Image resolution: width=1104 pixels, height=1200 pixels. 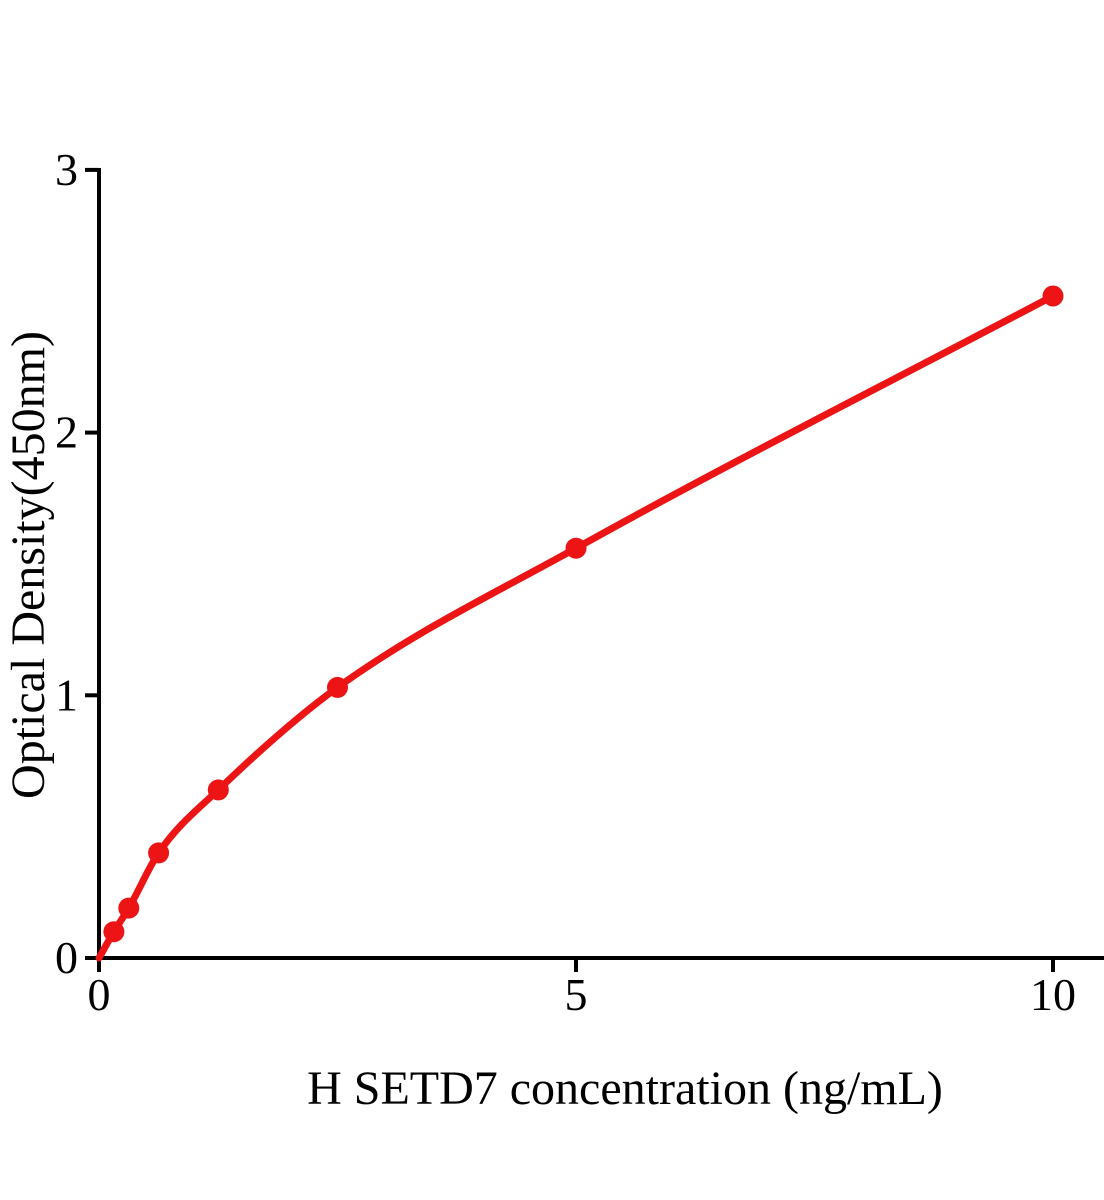 What do you see at coordinates (99, 994) in the screenshot?
I see `x-tick-label: 0` at bounding box center [99, 994].